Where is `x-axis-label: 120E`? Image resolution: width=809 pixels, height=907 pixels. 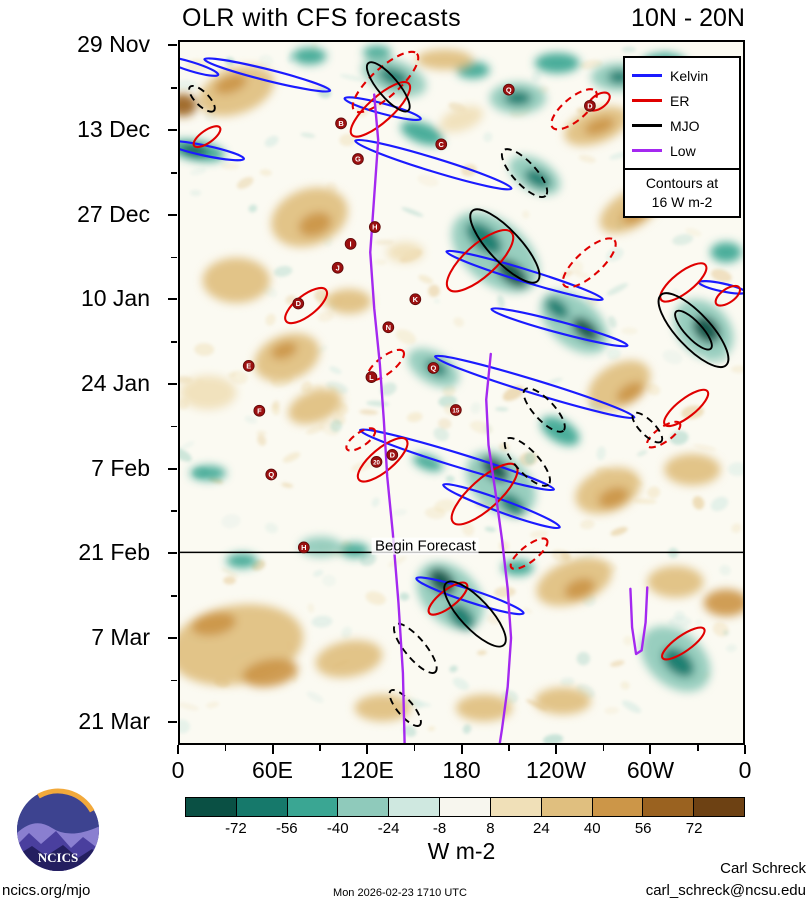
x-axis-label: 120E is located at coordinates (367, 770).